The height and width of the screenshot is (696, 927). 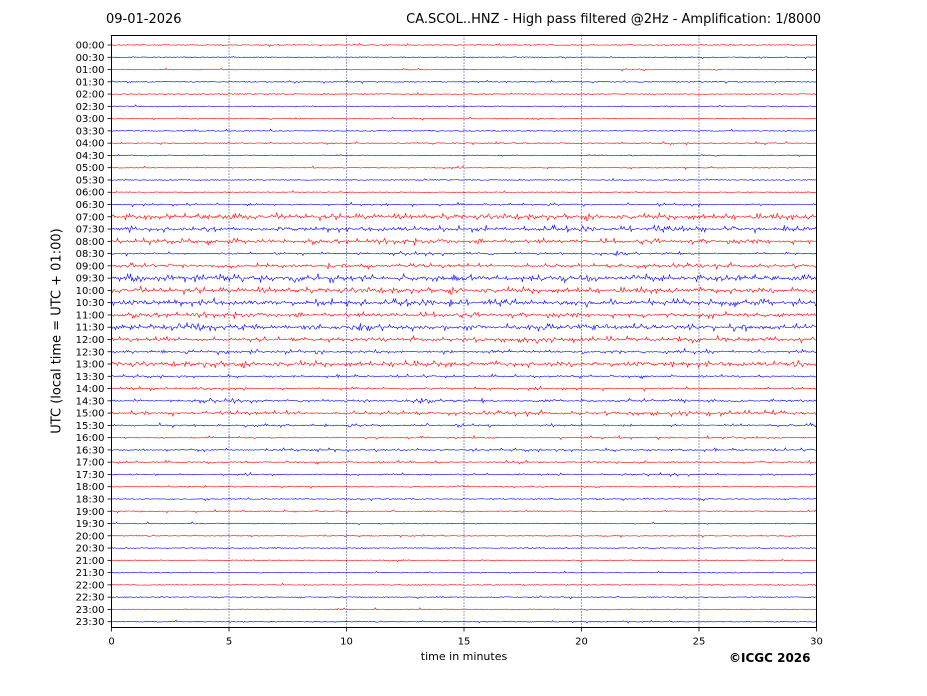 I want to click on y-tick-label: 12:30, so click(x=90, y=352).